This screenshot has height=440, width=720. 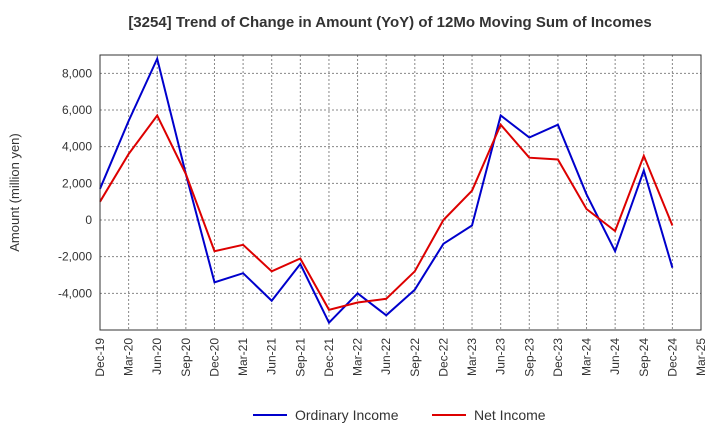 I want to click on x-tick-label: Sep-23, so click(x=529, y=357).